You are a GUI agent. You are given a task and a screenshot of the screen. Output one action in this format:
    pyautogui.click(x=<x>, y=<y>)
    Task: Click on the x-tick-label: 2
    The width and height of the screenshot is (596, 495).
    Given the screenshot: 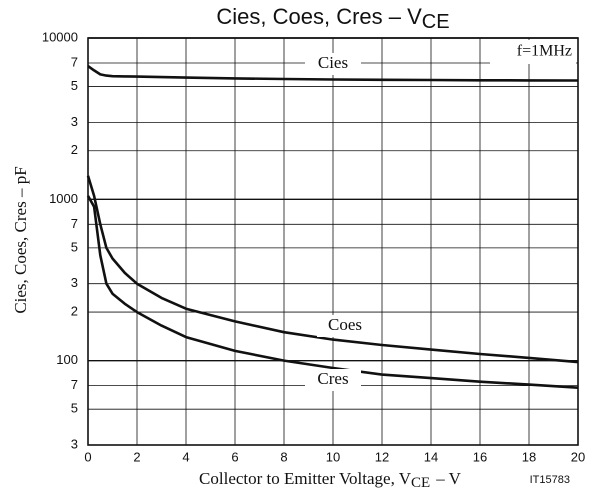 What is the action you would take?
    pyautogui.click(x=136, y=456)
    